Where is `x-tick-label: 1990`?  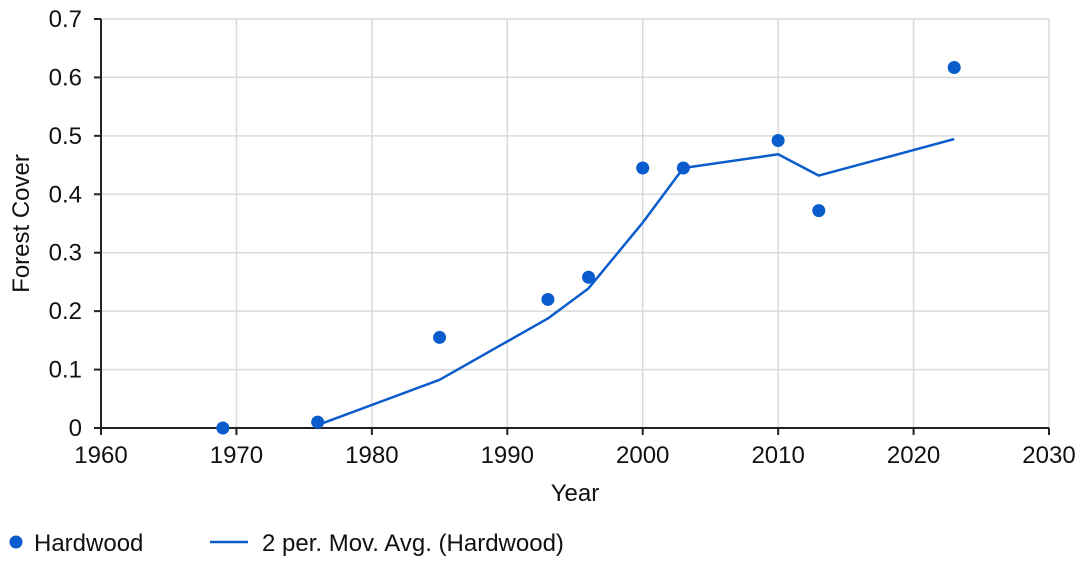
x-tick-label: 1990 is located at coordinates (507, 455).